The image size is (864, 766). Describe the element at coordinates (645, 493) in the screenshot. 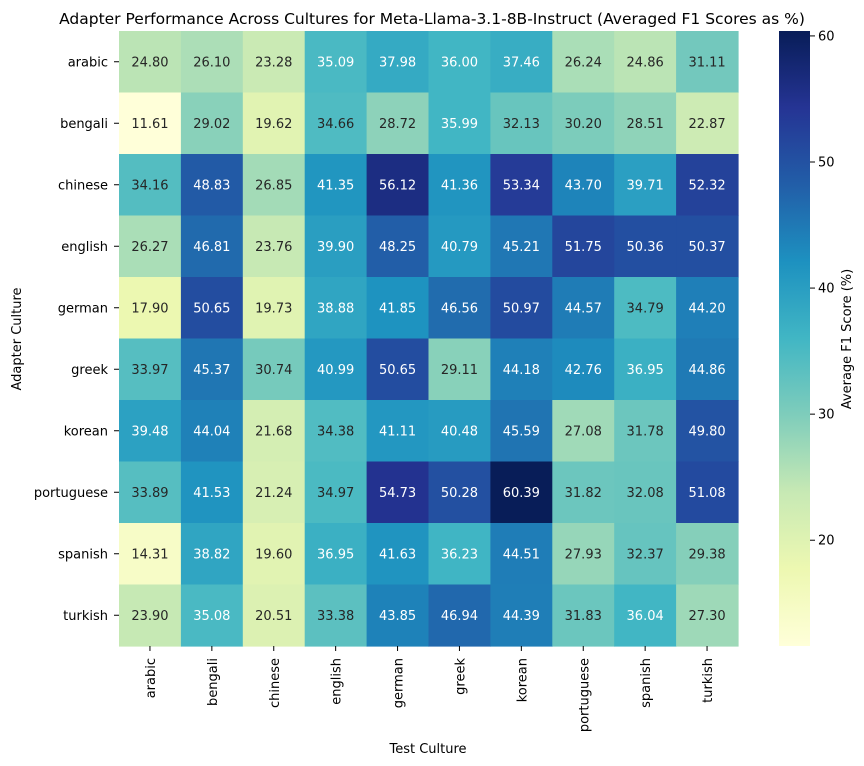

I see `cell-value-label: 32.08` at that location.